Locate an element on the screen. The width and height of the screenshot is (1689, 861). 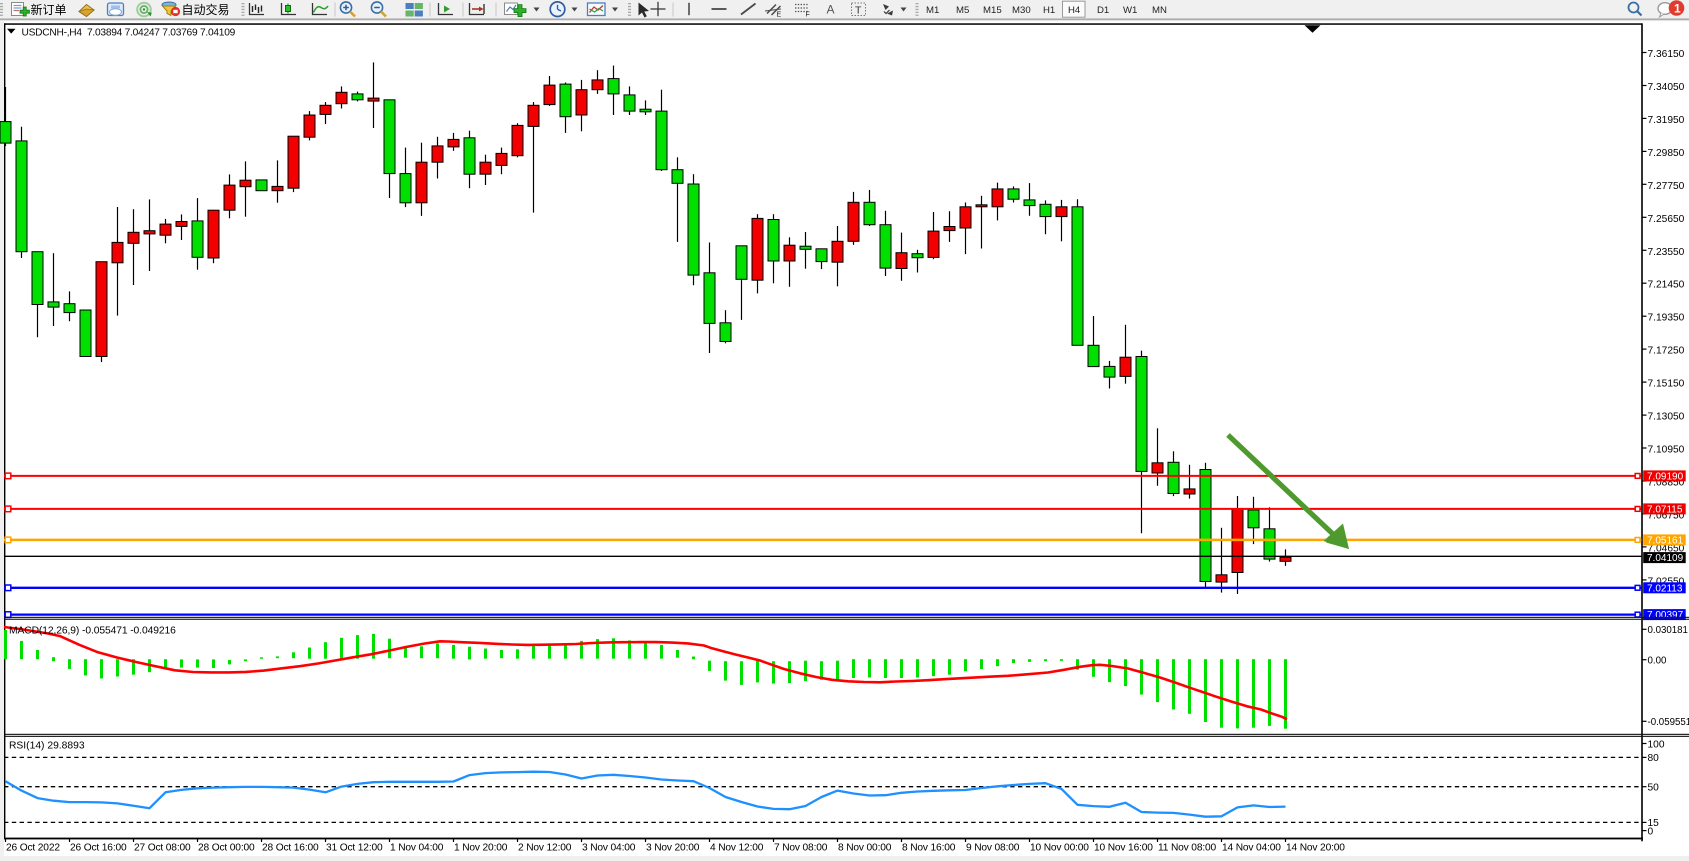
svg-text: D1 is located at coordinates (1103, 10).